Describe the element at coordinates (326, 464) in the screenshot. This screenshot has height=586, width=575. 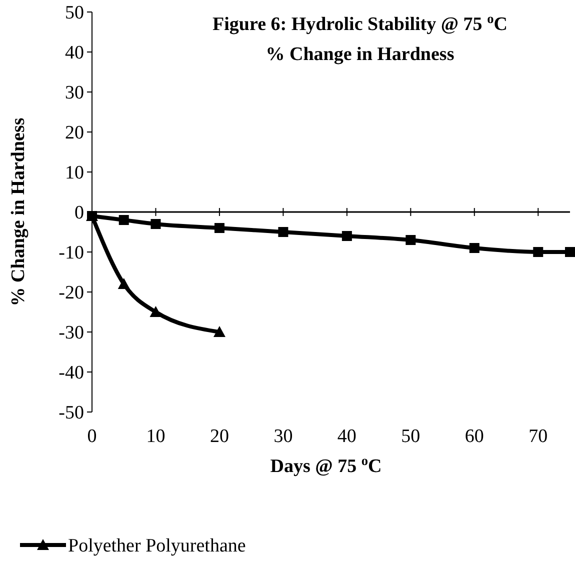
I see `x-axis-title: Days @ 75 $^{o}$C` at that location.